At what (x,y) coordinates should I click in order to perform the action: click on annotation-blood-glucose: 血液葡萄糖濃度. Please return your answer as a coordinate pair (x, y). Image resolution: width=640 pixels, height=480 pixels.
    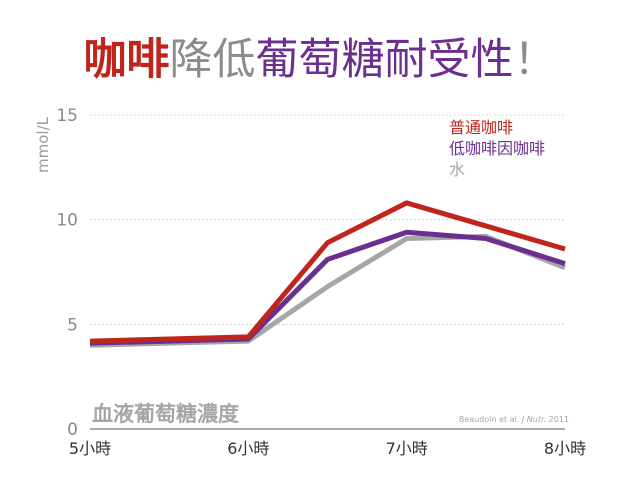
    Looking at the image, I should click on (165, 414).